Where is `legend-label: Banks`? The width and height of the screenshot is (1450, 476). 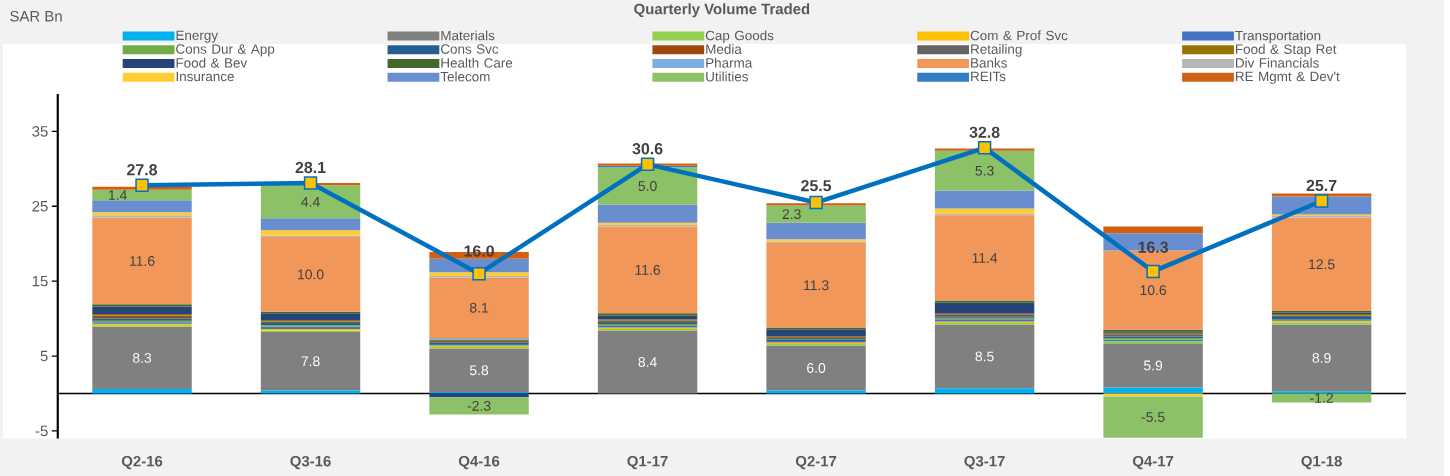
legend-label: Banks is located at coordinates (989, 62).